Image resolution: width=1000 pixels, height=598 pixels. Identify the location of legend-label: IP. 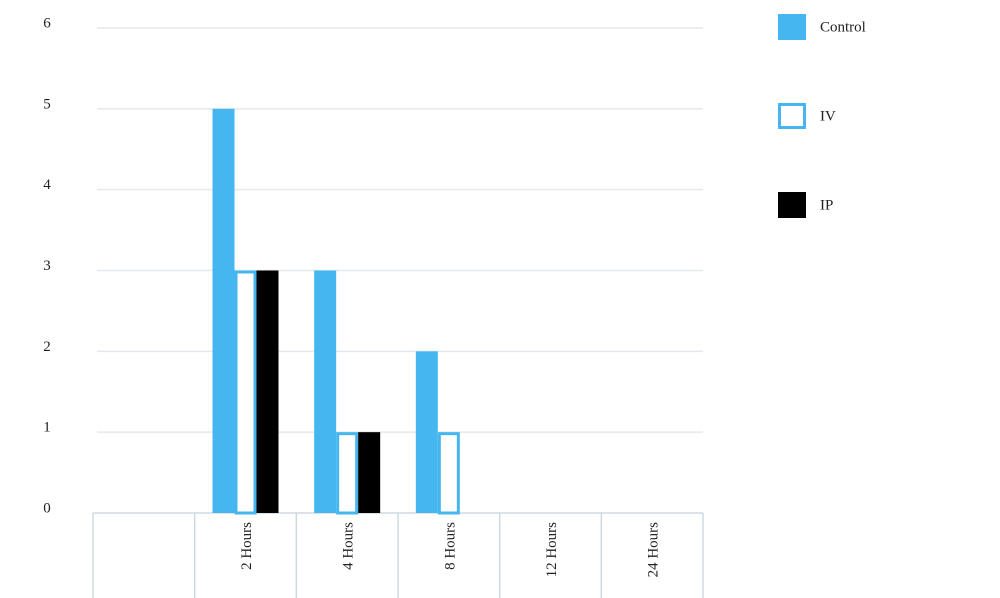
(826, 205).